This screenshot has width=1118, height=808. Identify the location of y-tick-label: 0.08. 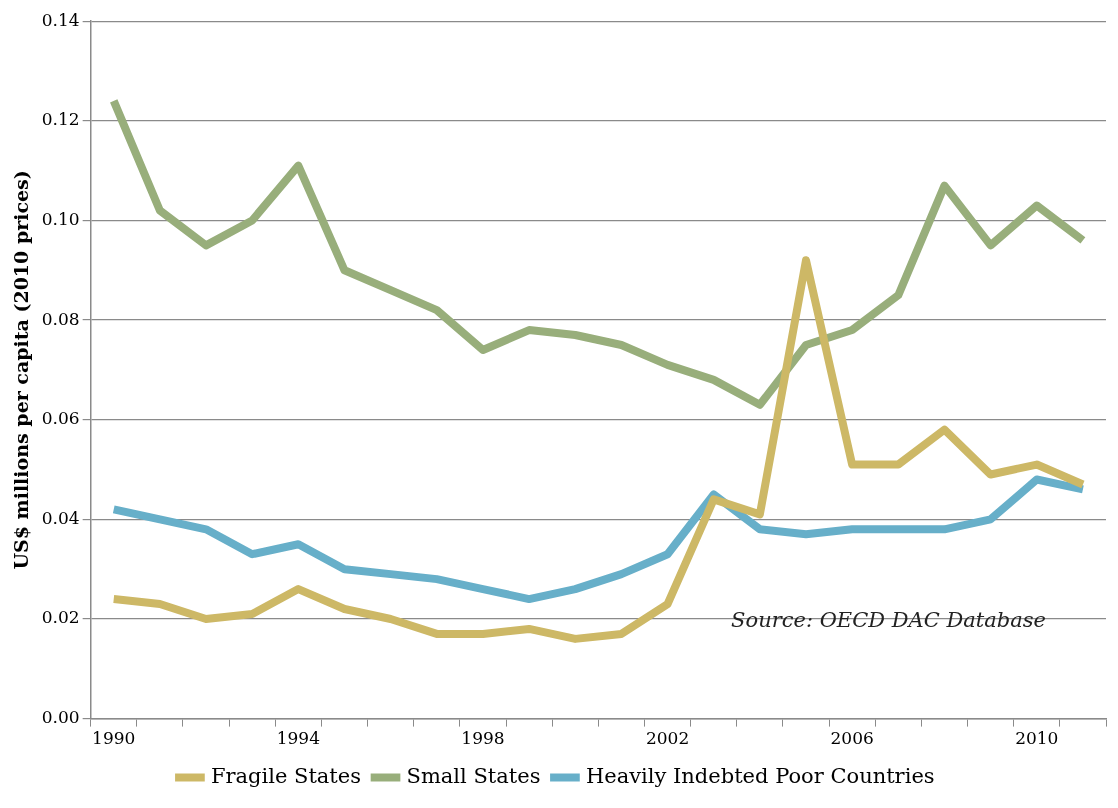
(60, 318).